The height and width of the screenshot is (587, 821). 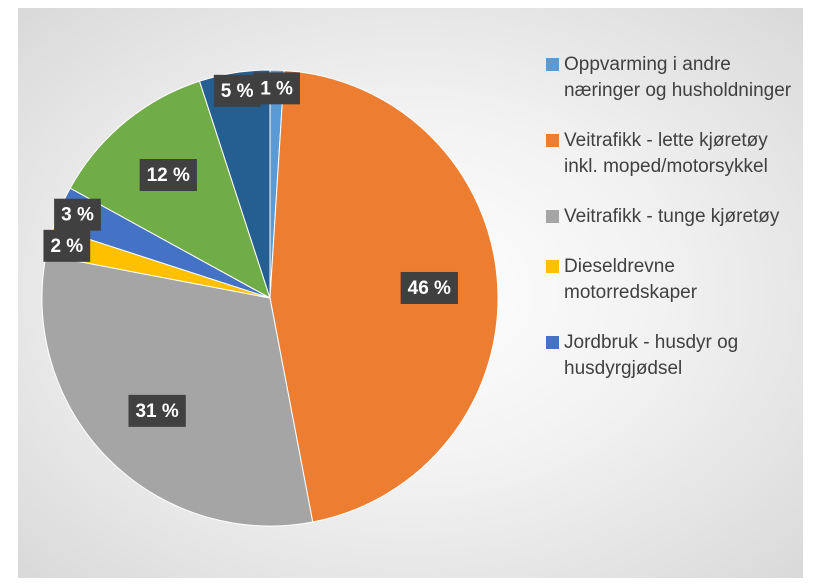 I want to click on data-label-text: 3 %, so click(x=77, y=215).